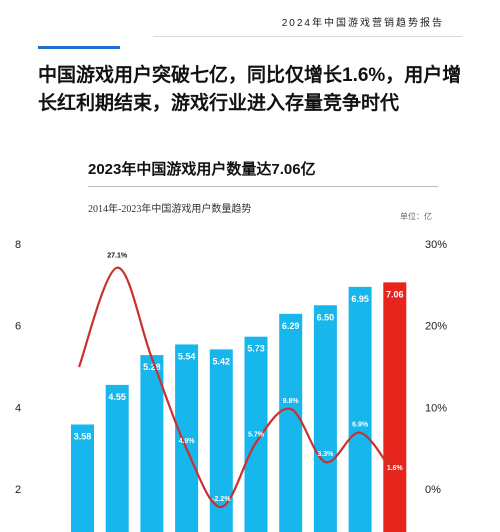  Describe the element at coordinates (221, 499) in the screenshot. I see `growth-rate-label-2018: -2.2%` at that location.